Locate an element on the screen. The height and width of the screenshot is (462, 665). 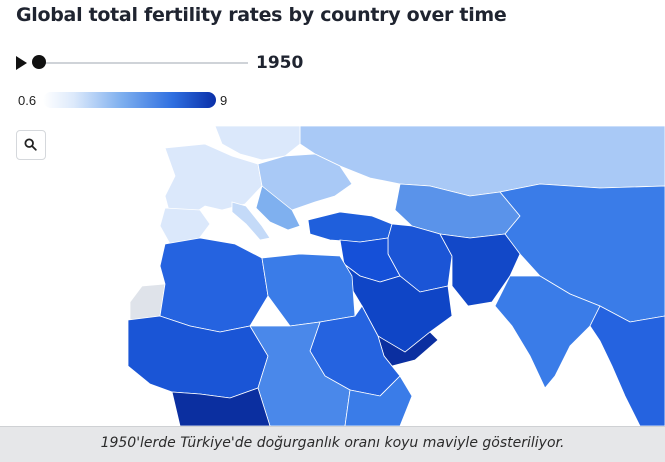
search-icon is located at coordinates (30, 144).